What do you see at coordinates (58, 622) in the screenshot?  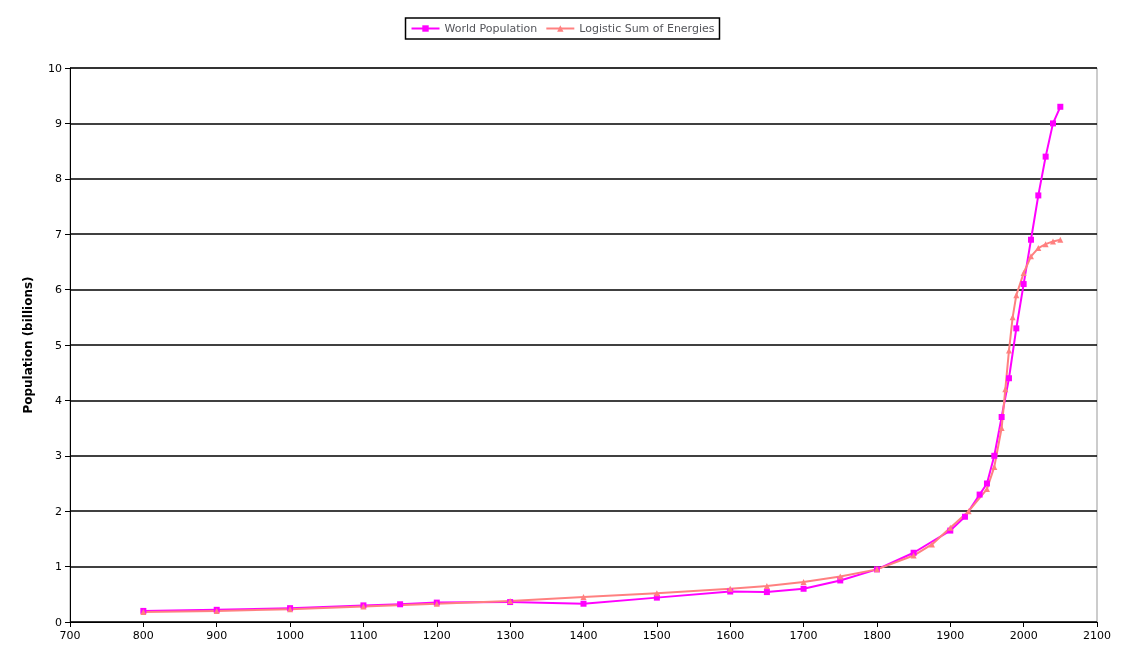 I see `y-tick-label: 0` at bounding box center [58, 622].